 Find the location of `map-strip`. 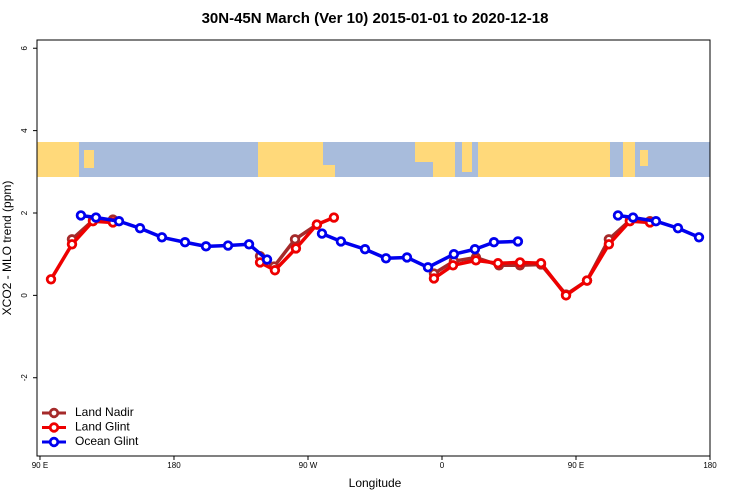

map-strip is located at coordinates (373, 159).